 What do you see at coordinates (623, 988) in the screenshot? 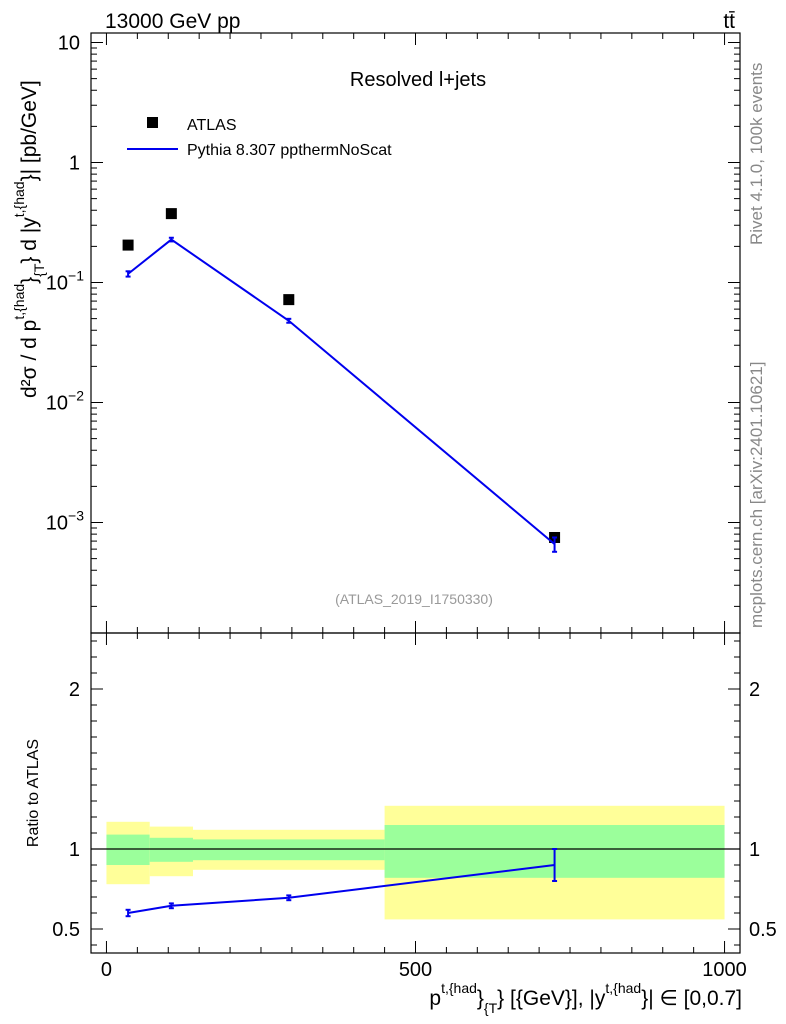
I see `xlabel-sup2: t,{had` at bounding box center [623, 988].